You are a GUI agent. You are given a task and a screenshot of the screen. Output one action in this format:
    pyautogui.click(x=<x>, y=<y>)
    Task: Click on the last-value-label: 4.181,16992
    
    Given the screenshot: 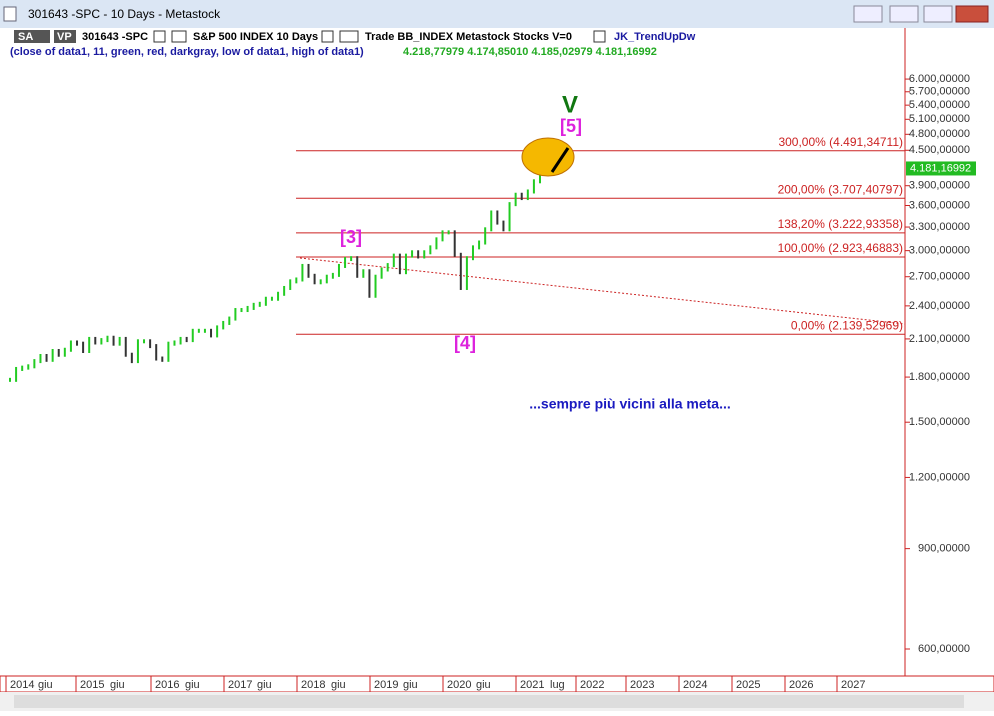 What is the action you would take?
    pyautogui.click(x=940, y=168)
    